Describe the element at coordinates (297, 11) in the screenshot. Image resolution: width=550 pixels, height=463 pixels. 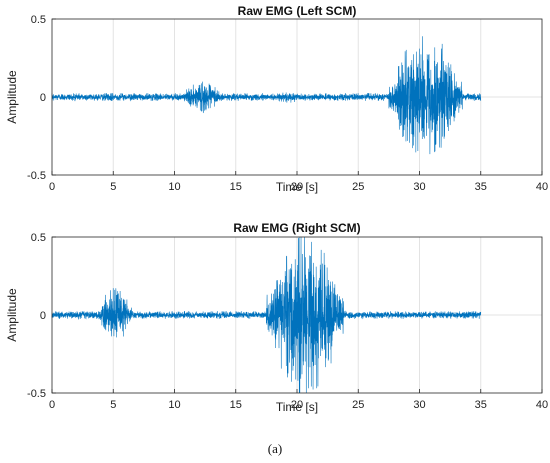
I see `chart-title: Raw EMG (Left SCM)` at that location.